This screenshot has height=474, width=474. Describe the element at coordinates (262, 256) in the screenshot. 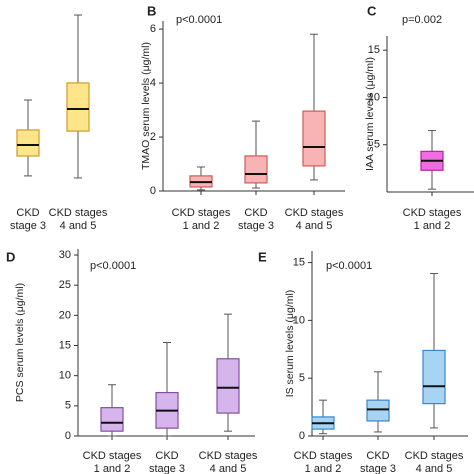

I see `panel-label: E` at that location.